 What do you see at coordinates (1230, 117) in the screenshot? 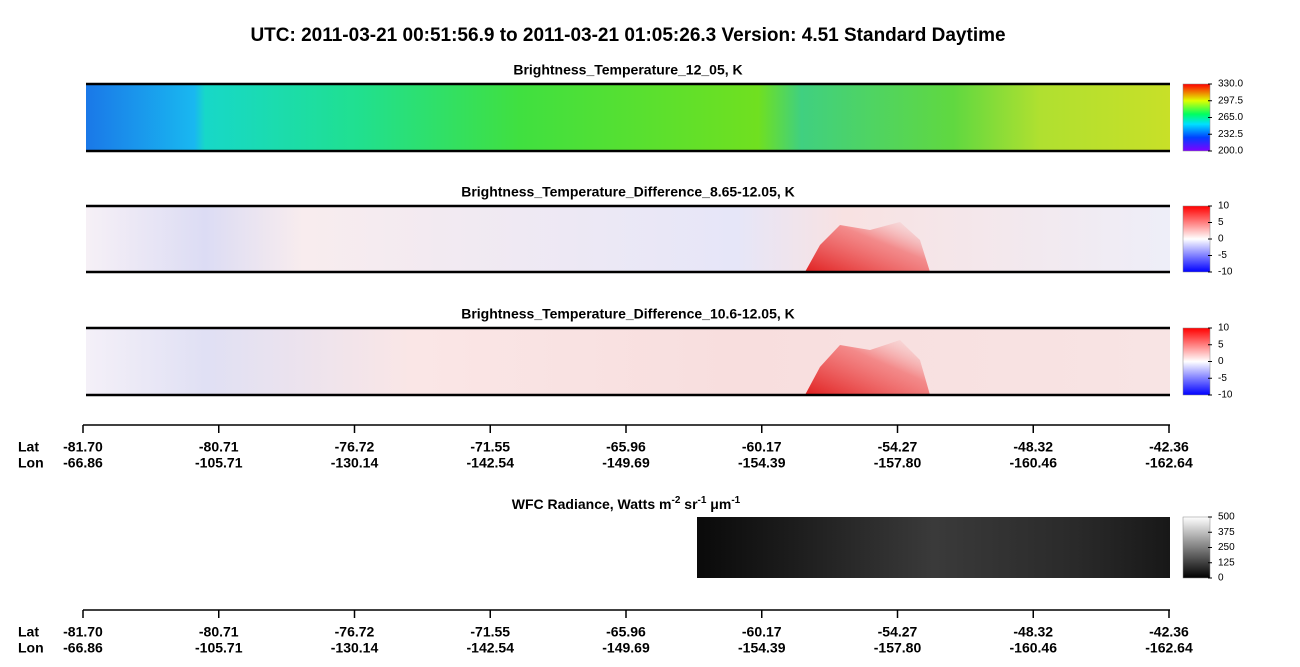
I see `colorbar-label: 265.0` at bounding box center [1230, 117].